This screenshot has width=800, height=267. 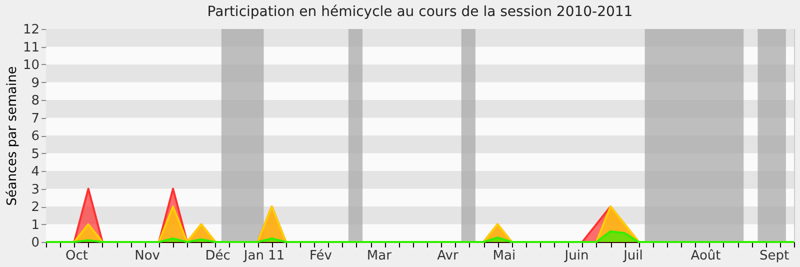 I want to click on x-tick-label: Juin, so click(x=576, y=256).